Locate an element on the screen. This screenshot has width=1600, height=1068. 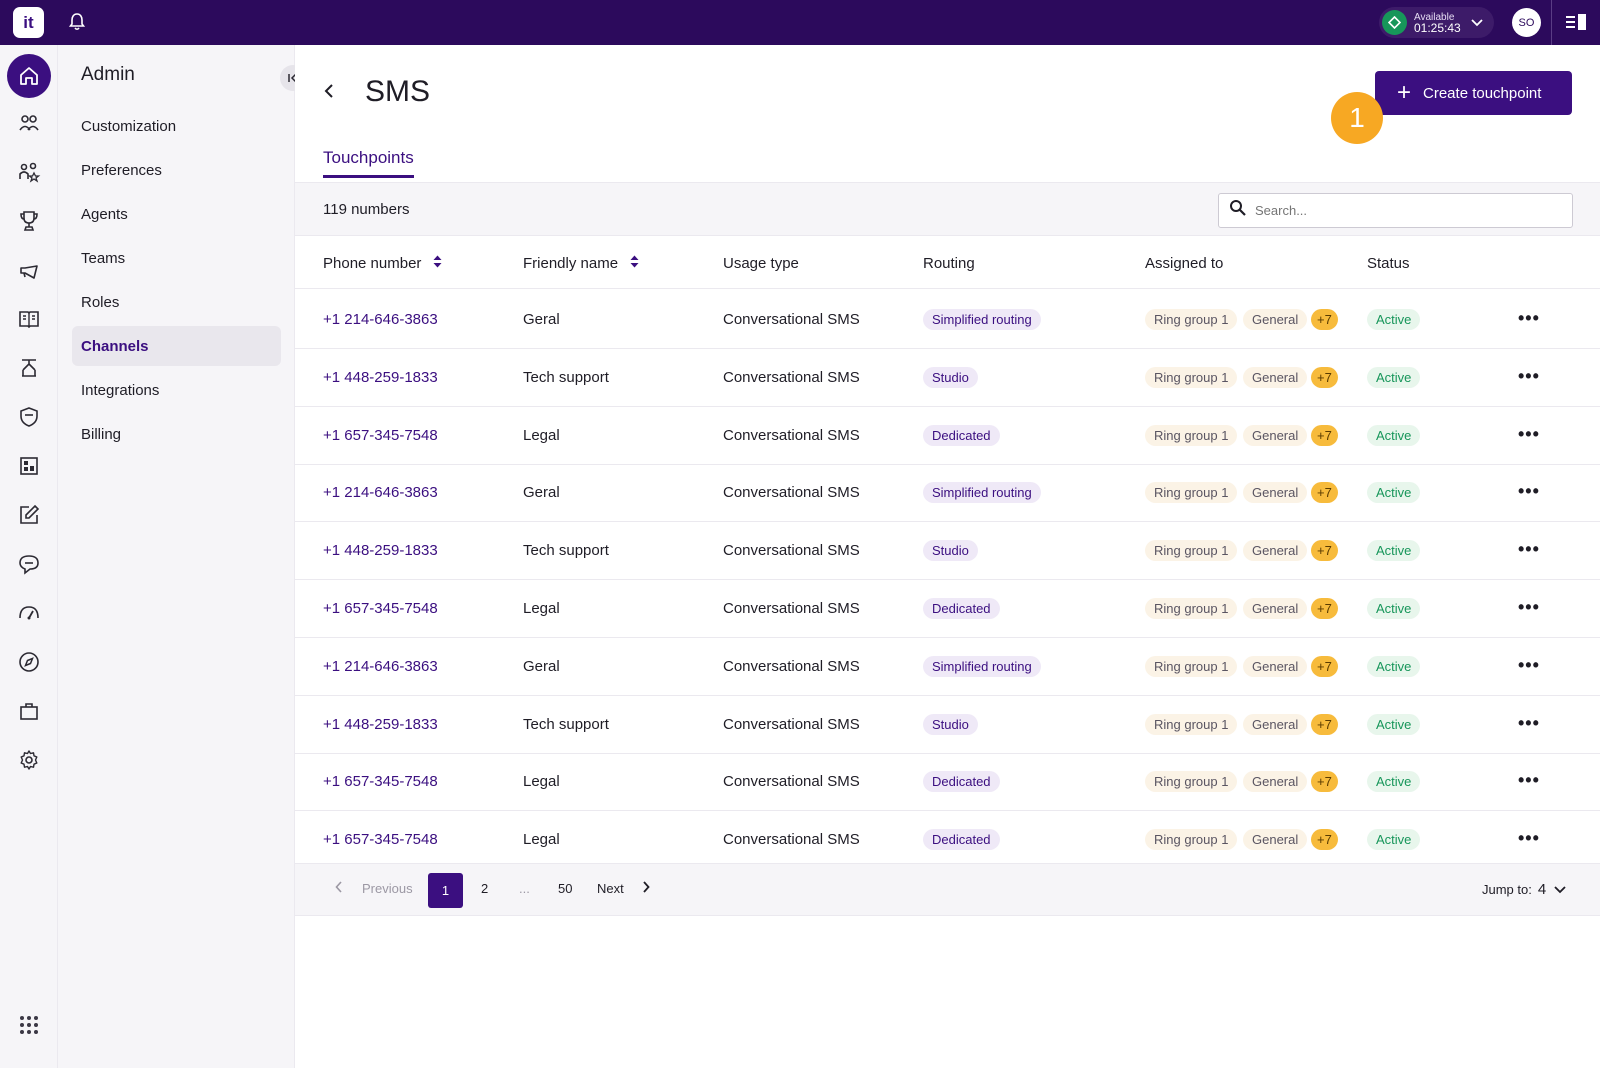
sidebar-item-channels: Channels is located at coordinates (176, 346).